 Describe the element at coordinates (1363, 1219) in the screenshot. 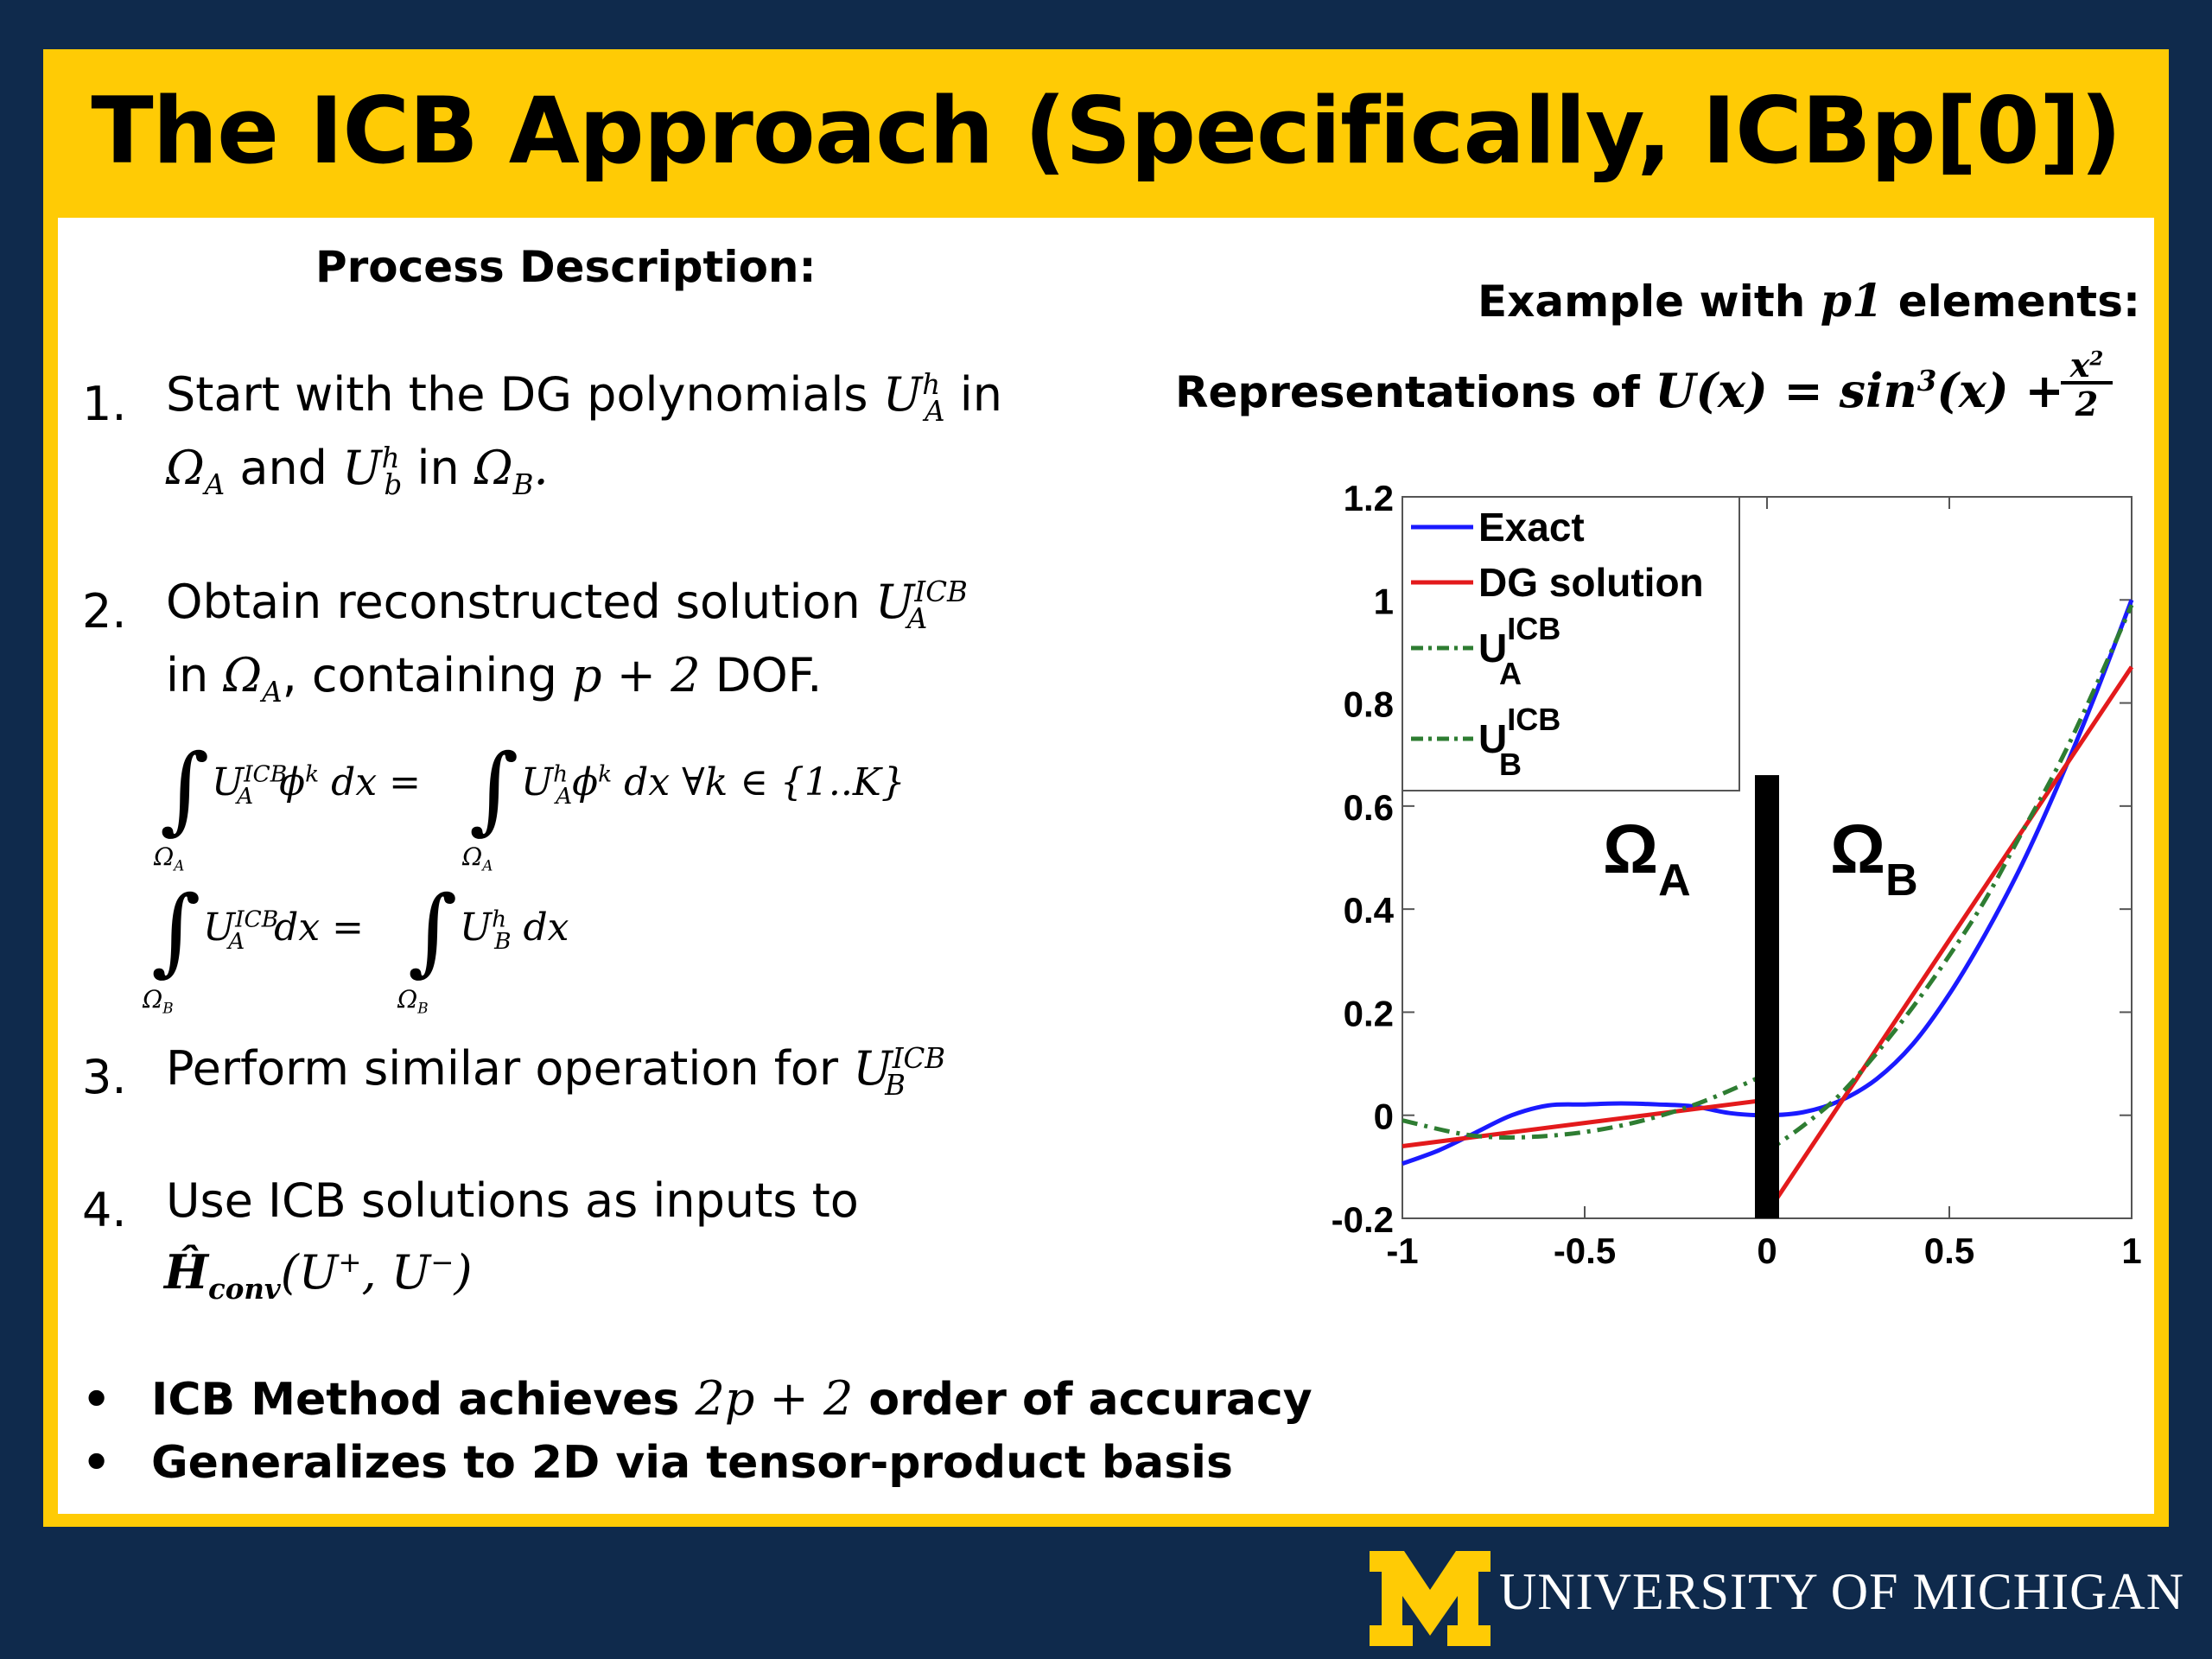

I see `y-tick-label: -0.2` at that location.